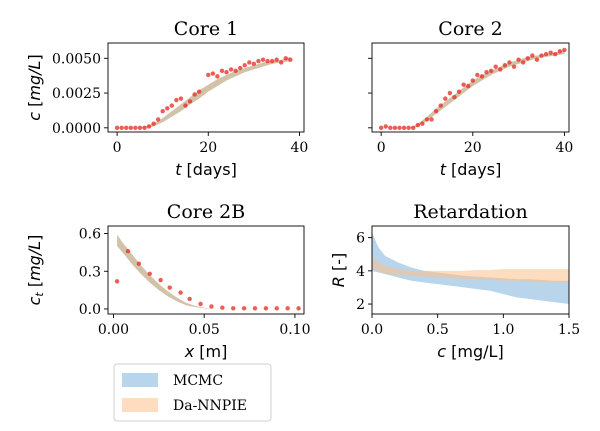 The width and height of the screenshot is (600, 431). What do you see at coordinates (569, 330) in the screenshot?
I see `x-tick-label: 1.5` at bounding box center [569, 330].